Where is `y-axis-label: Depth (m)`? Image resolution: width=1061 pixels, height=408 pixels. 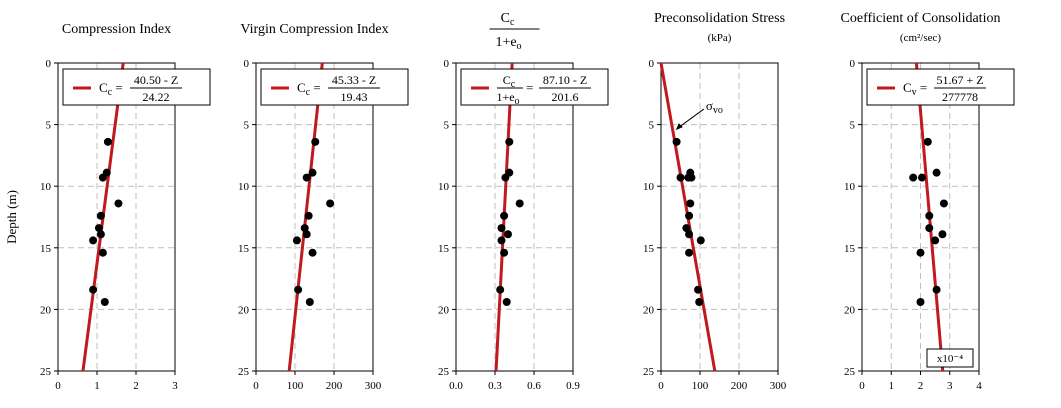 y-axis-label: Depth (m) is located at coordinates (11, 217).